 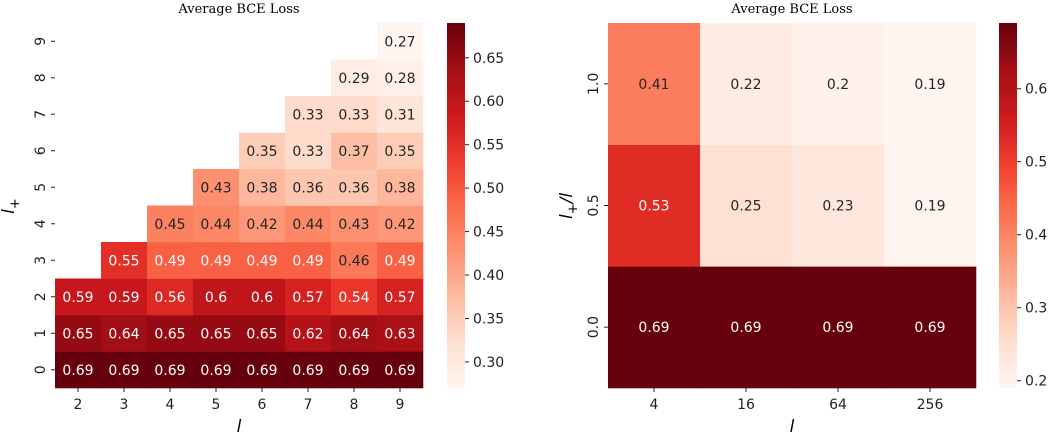 I want to click on cell-value-label: 0.46, so click(x=353, y=261).